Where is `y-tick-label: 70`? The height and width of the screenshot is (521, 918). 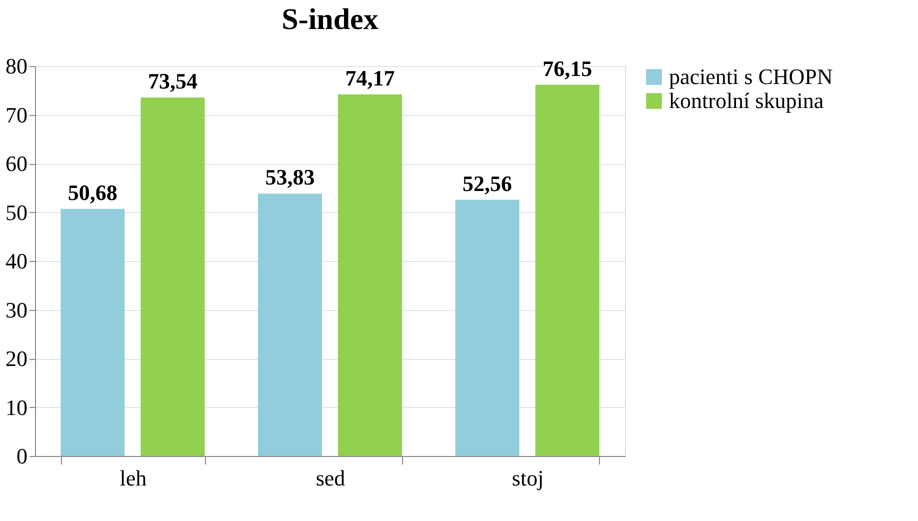 y-tick-label: 70 is located at coordinates (17, 115).